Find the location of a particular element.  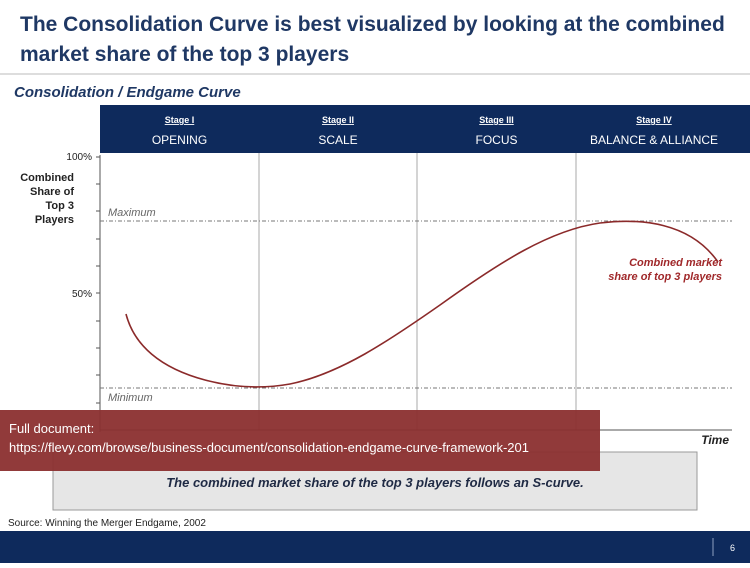

stage-name: FOCUS is located at coordinates (497, 140).